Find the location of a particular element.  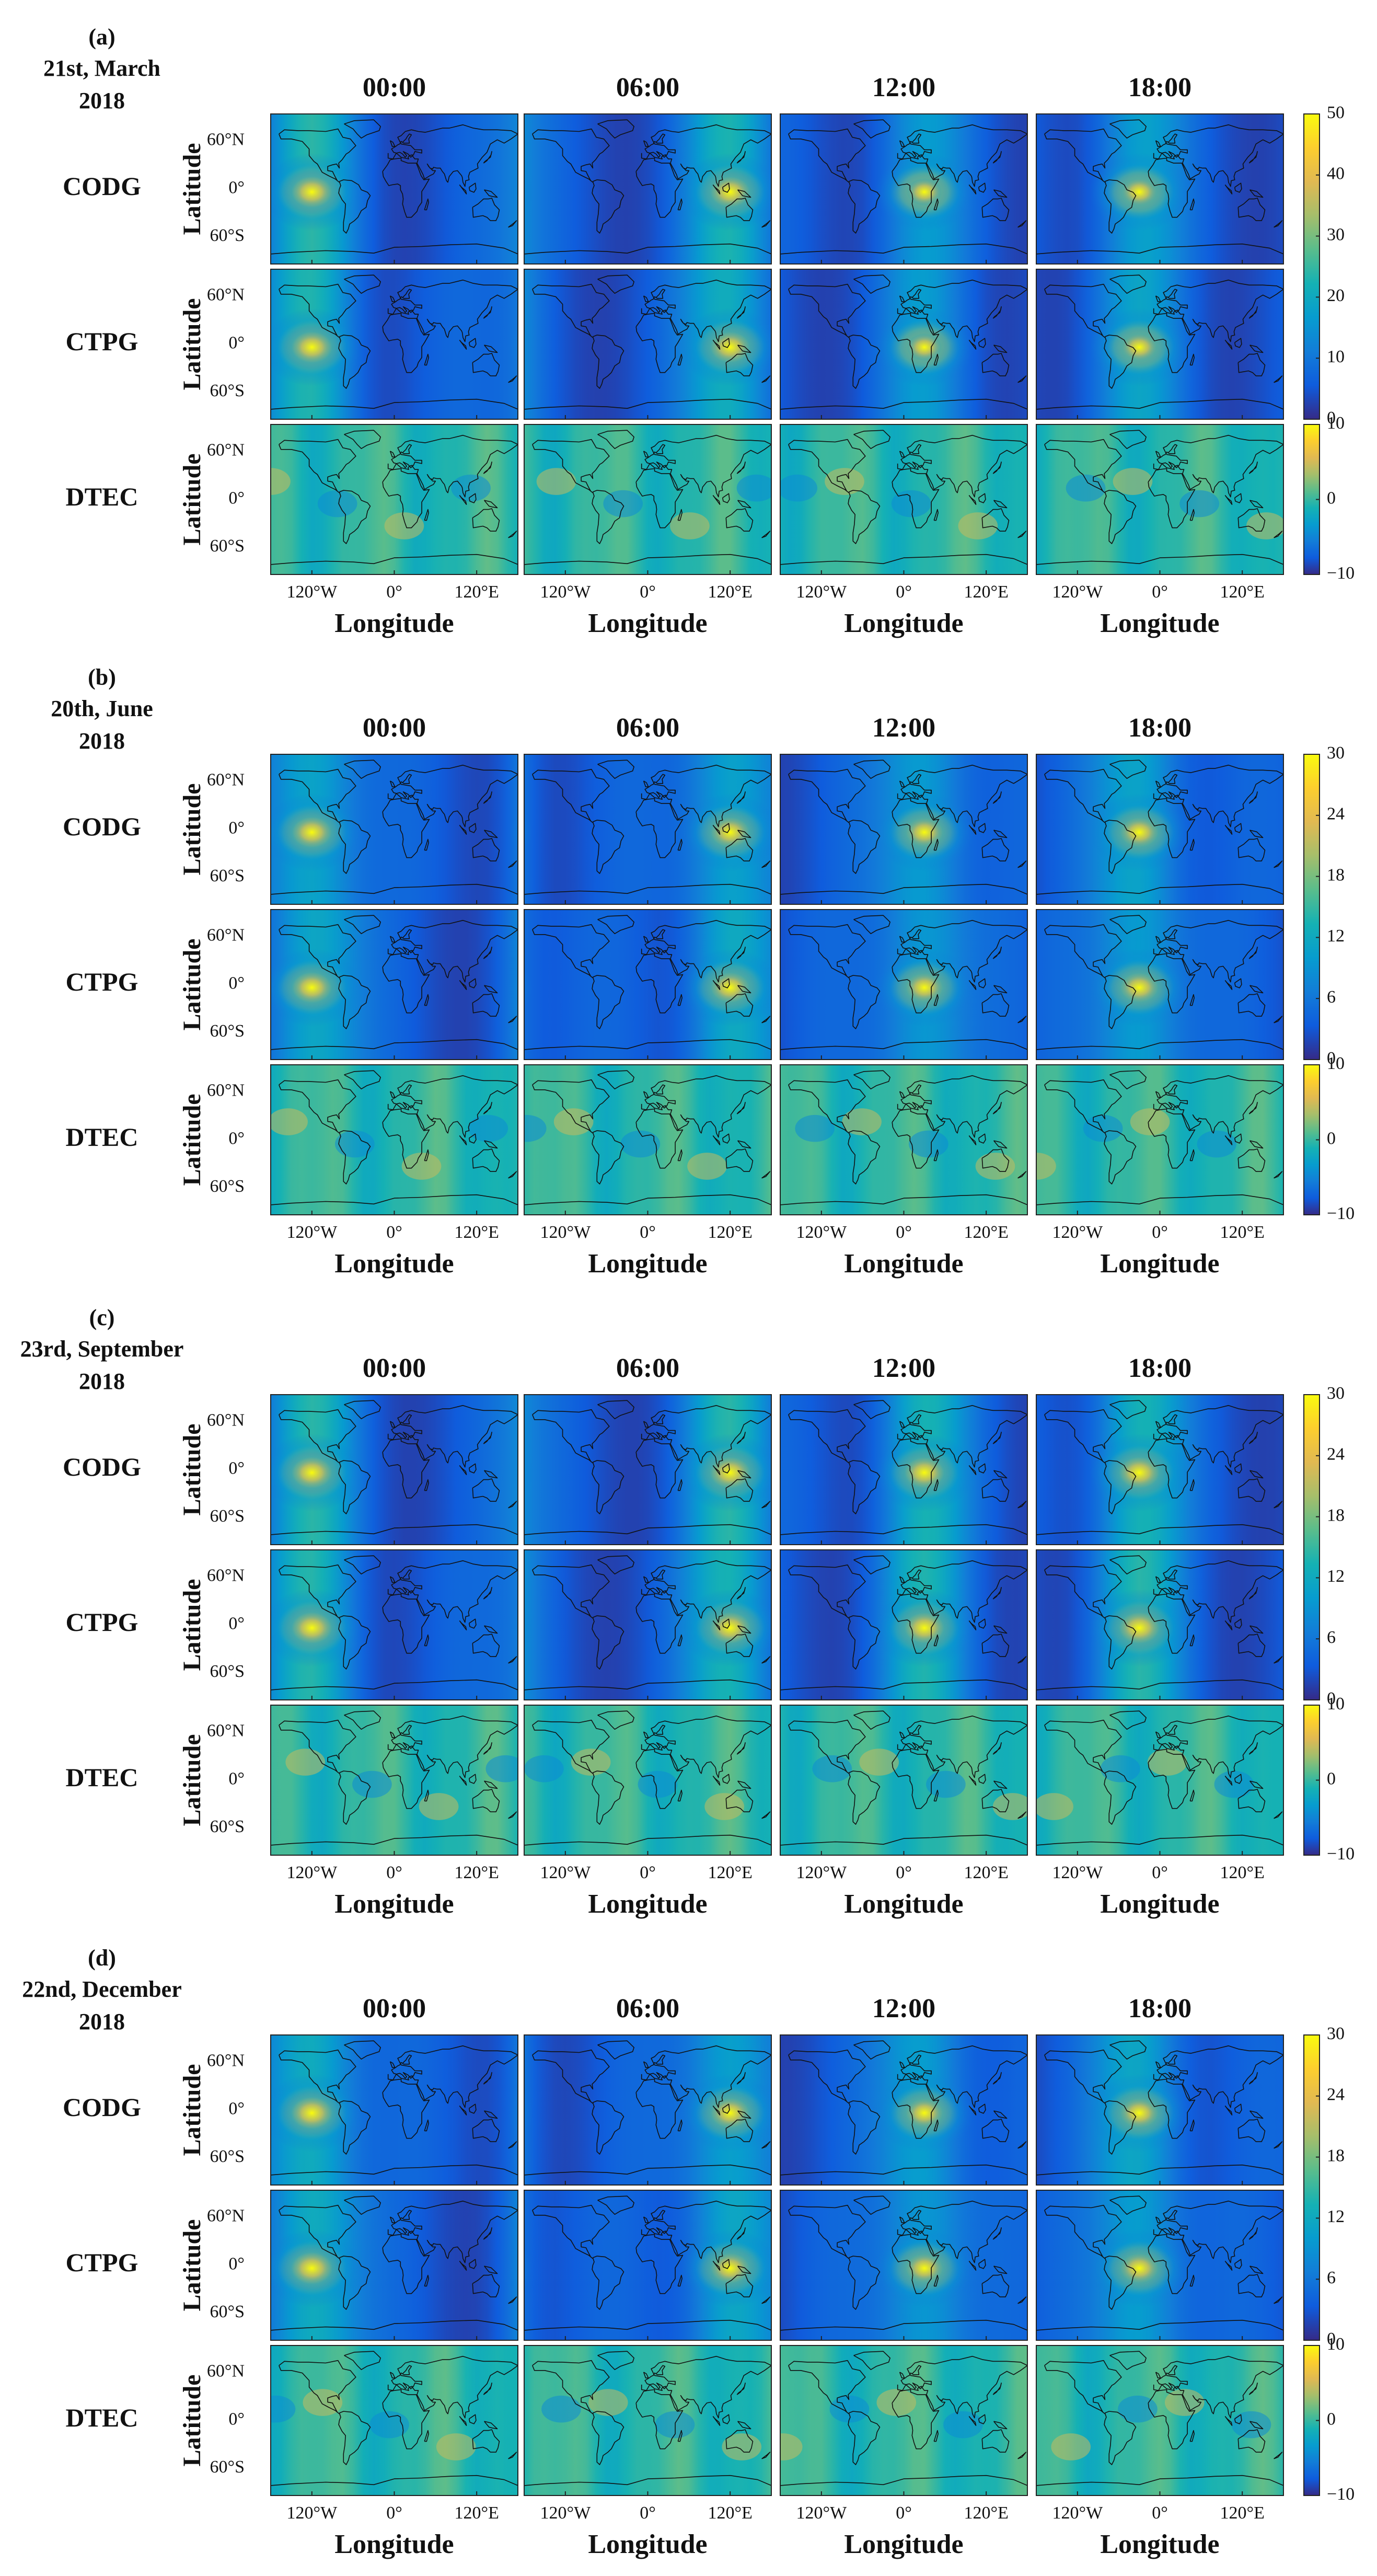

x-tick-label: 120°W is located at coordinates (565, 592).